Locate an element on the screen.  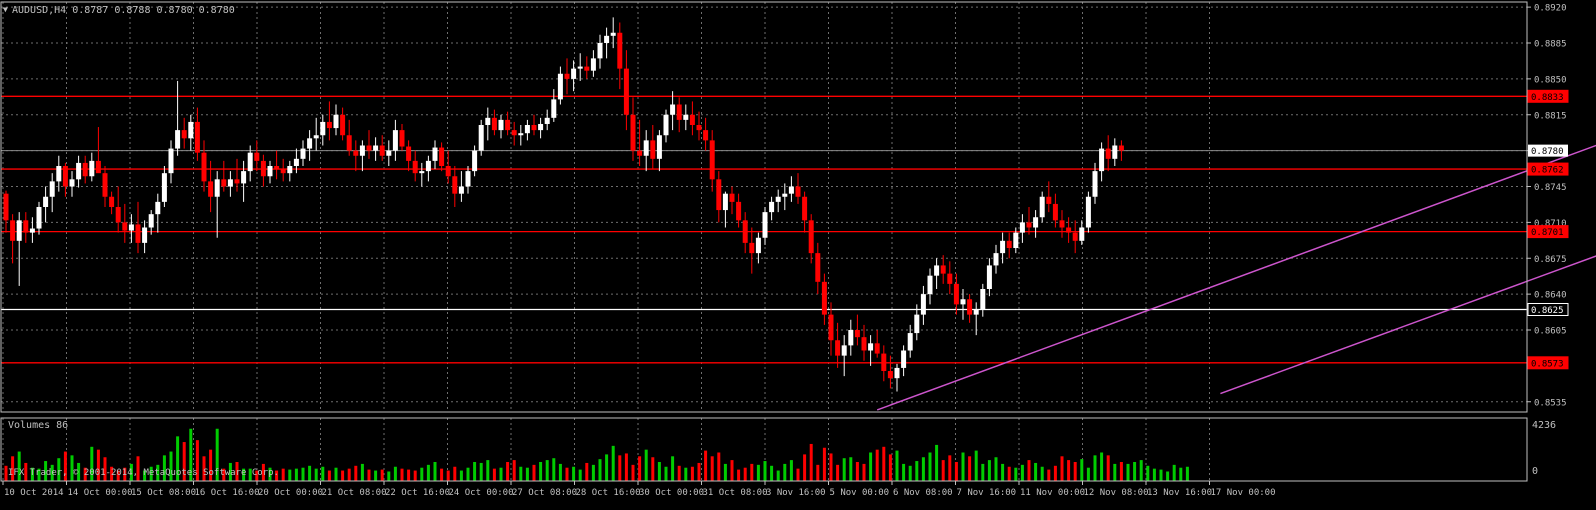
symbol-dropdown-icon: ▼ is located at coordinates (5, 9).